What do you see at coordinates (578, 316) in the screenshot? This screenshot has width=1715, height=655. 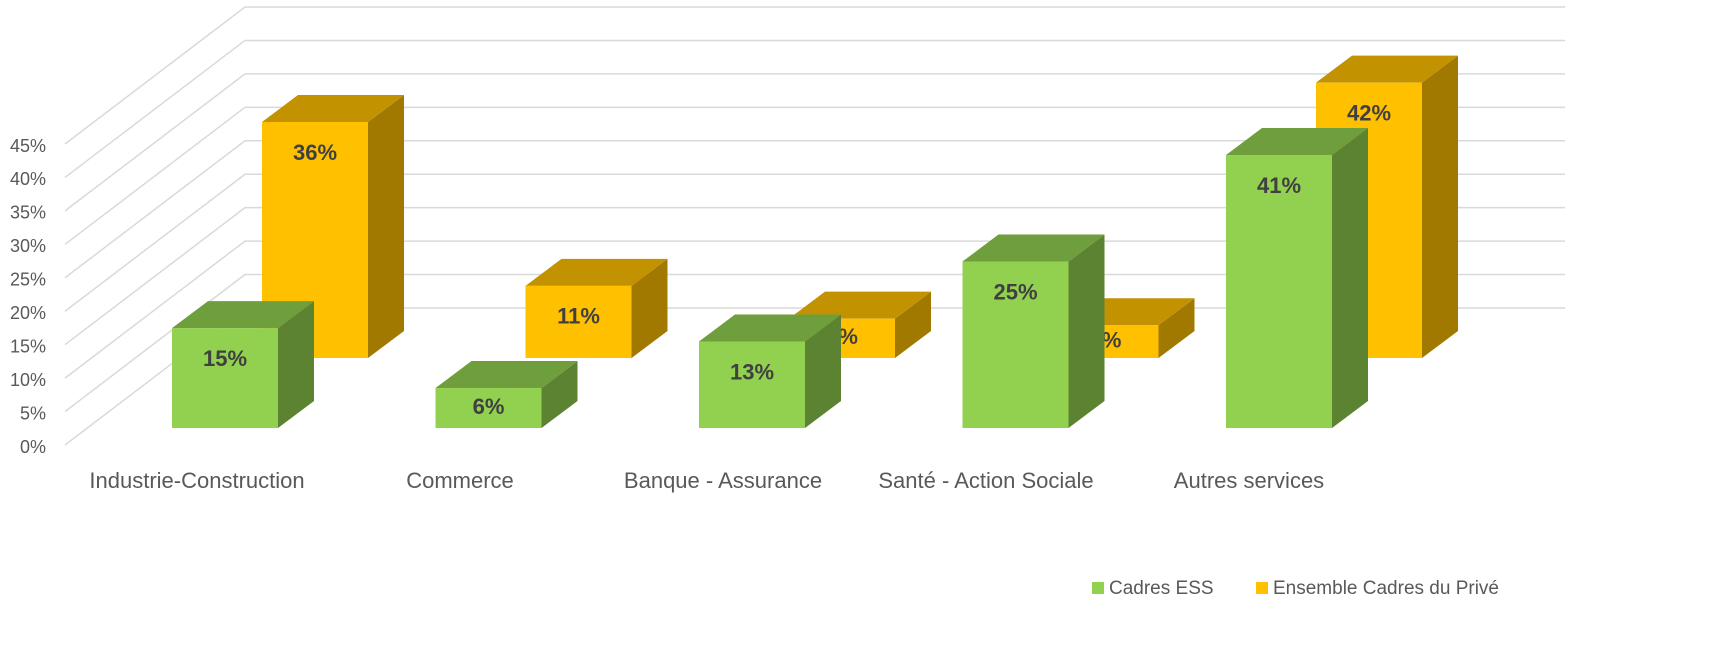 I see `data-label: 11%` at bounding box center [578, 316].